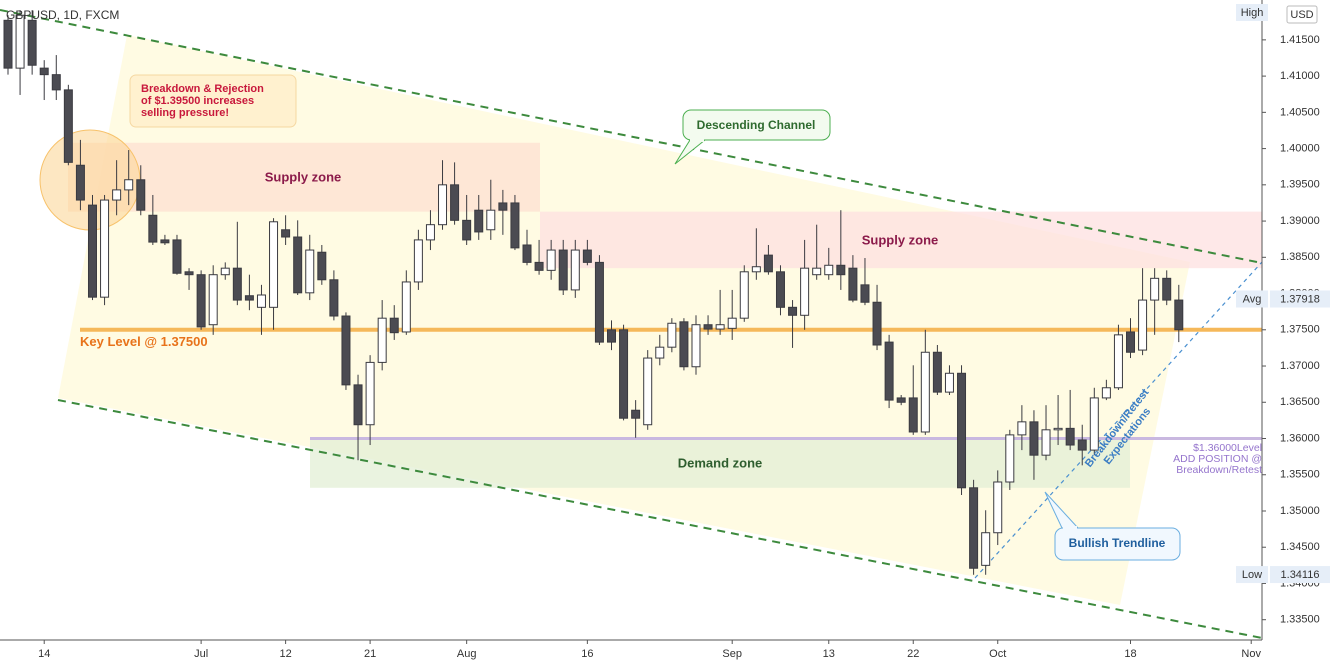 The height and width of the screenshot is (668, 1334). Describe the element at coordinates (756, 125) in the screenshot. I see `channel-label: Descending Channel` at that location.